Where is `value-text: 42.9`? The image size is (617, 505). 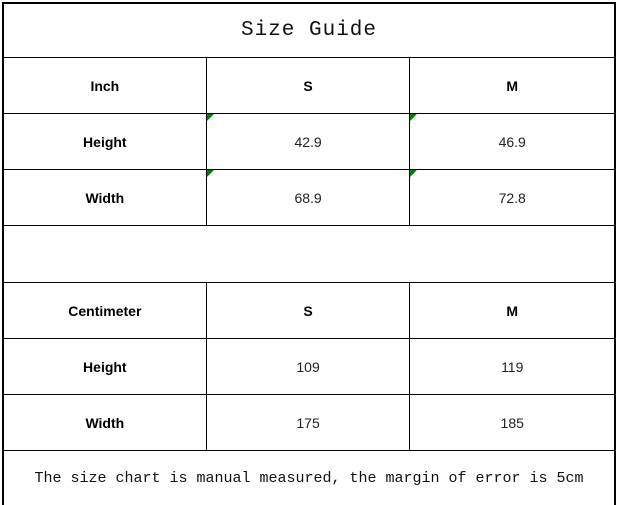
value-text: 42.9 is located at coordinates (308, 141).